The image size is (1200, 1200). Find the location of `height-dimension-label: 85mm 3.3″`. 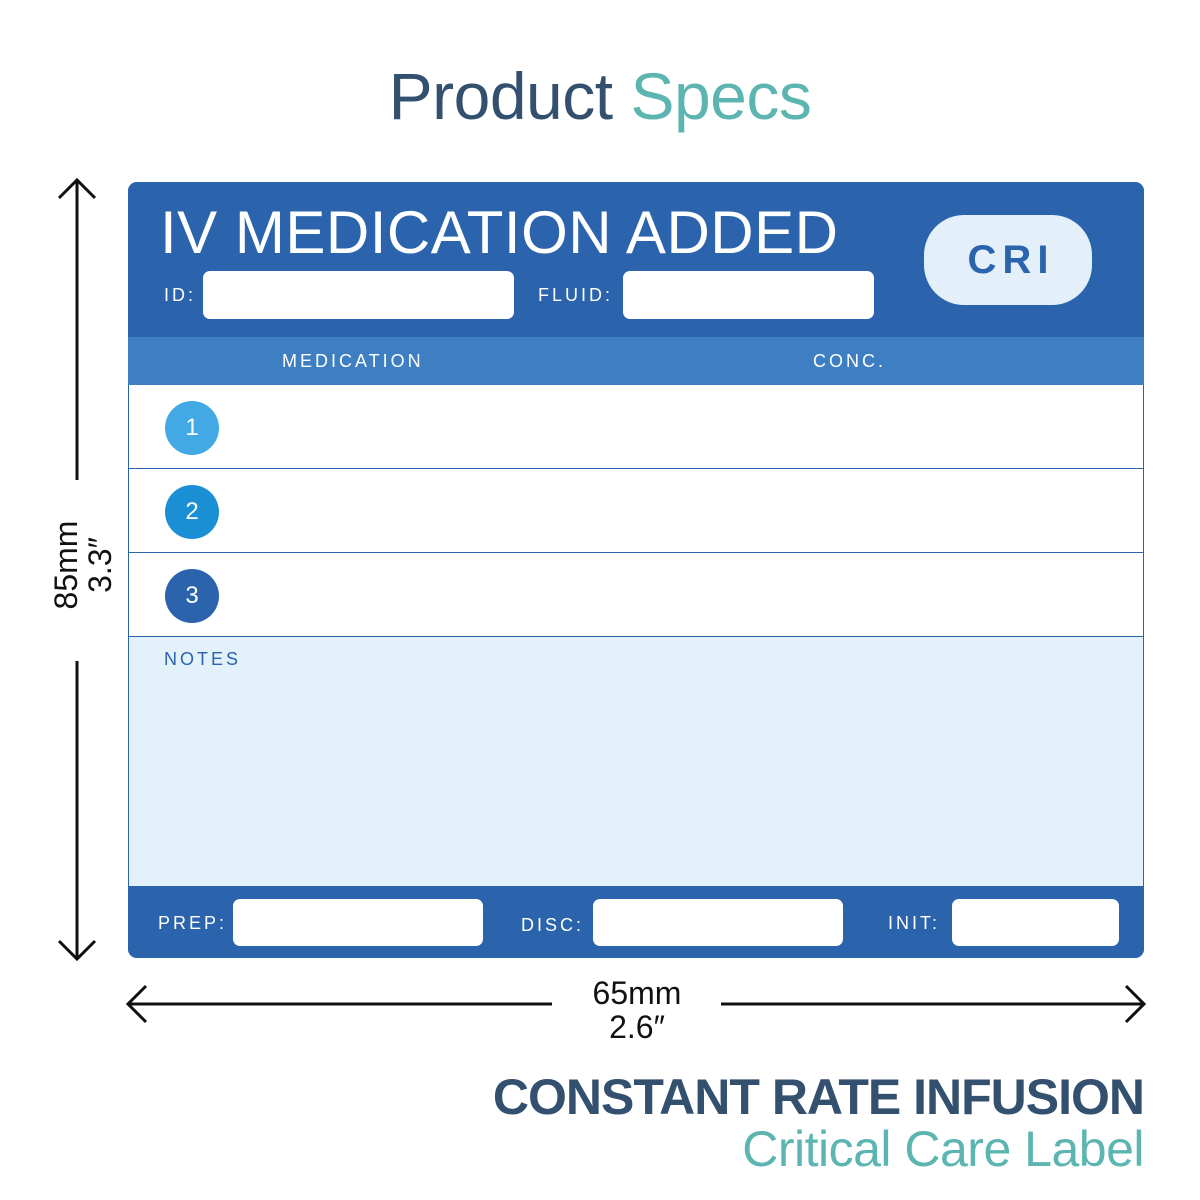

height-dimension-label: 85mm 3.3″ is located at coordinates (84, 565).